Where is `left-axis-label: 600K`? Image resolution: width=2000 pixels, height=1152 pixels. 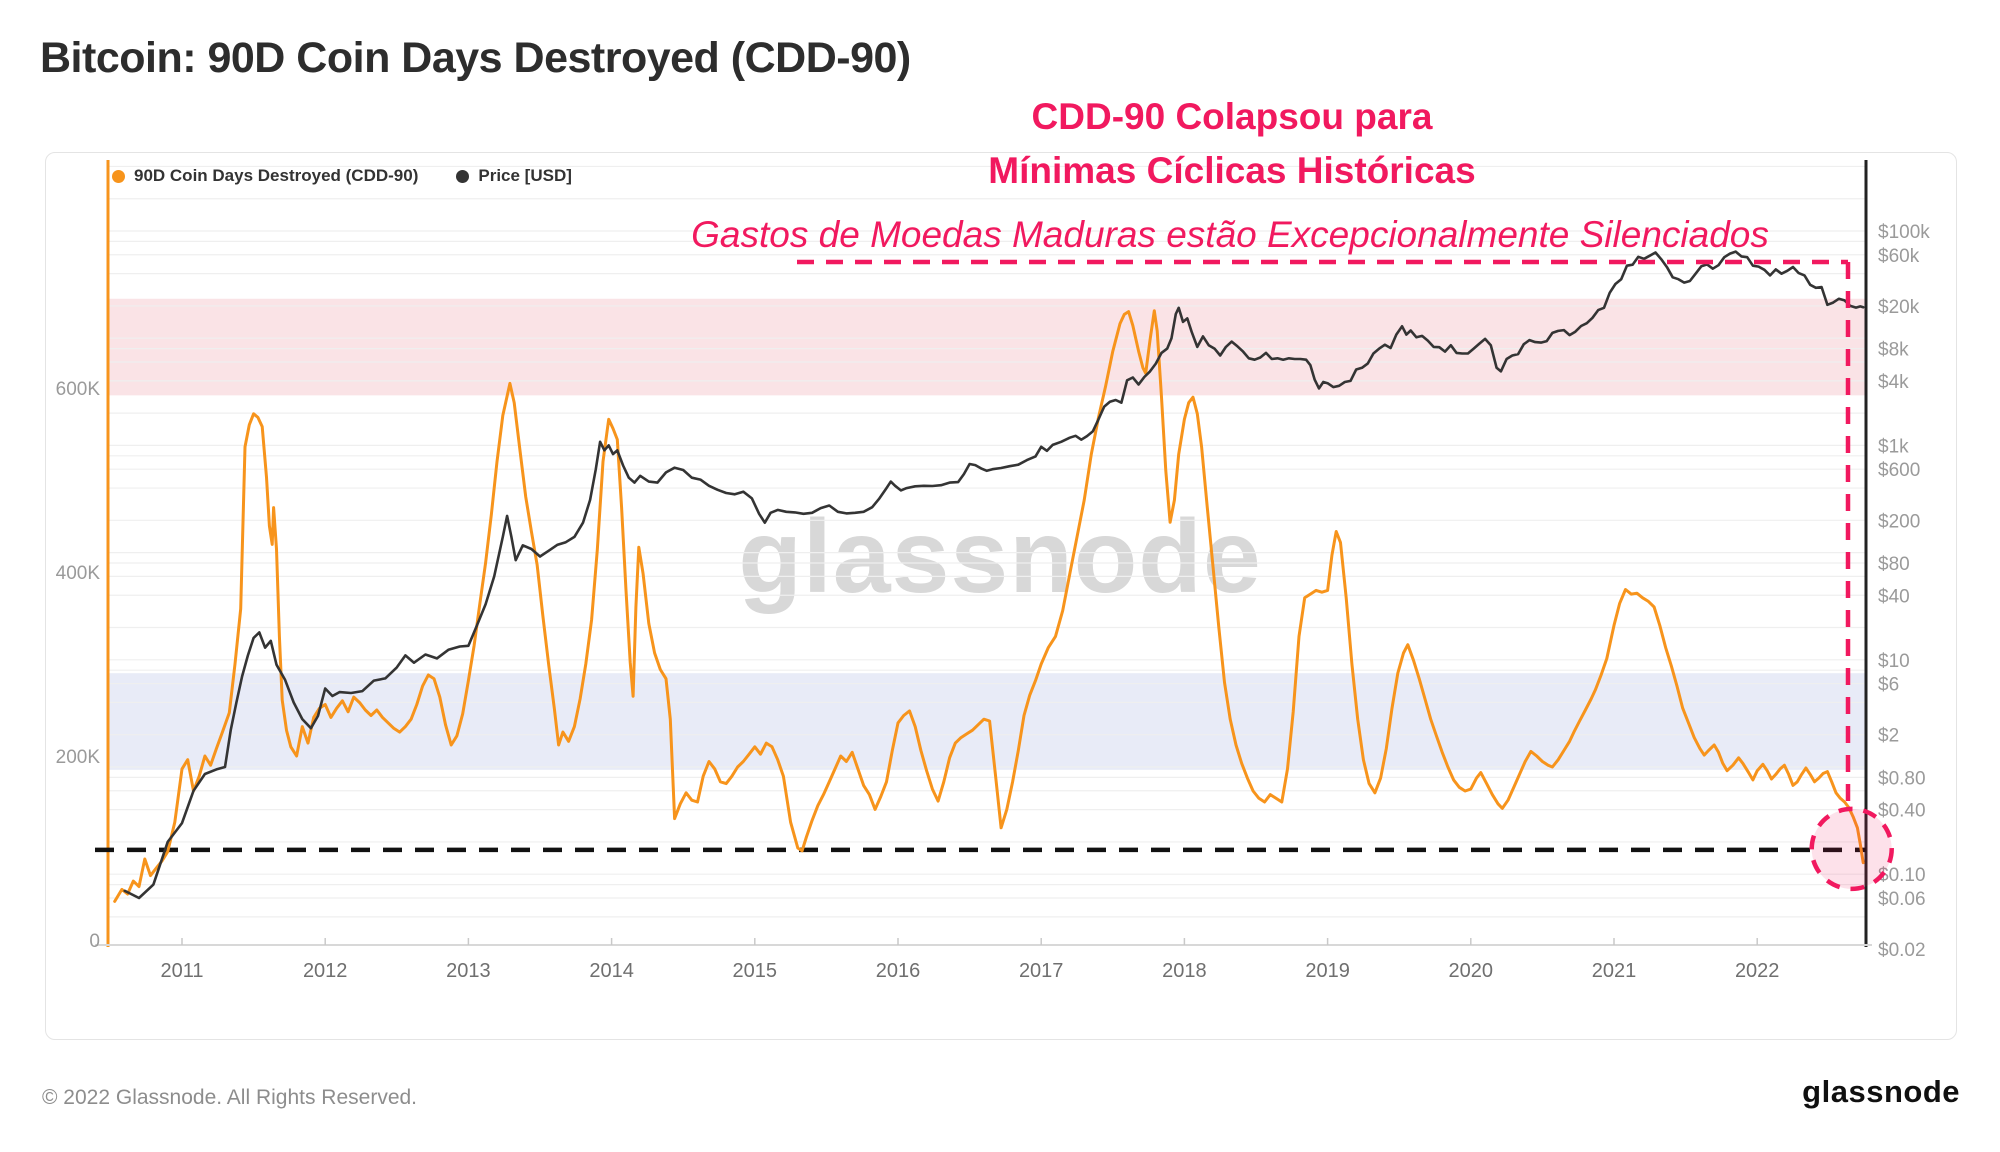 left-axis-label: 600K is located at coordinates (78, 389).